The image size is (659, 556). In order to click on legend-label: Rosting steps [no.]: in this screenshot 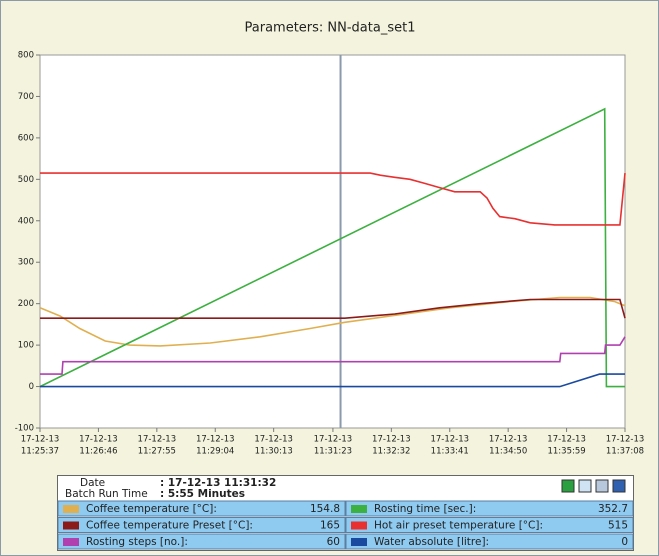, I will do `click(137, 542)`.